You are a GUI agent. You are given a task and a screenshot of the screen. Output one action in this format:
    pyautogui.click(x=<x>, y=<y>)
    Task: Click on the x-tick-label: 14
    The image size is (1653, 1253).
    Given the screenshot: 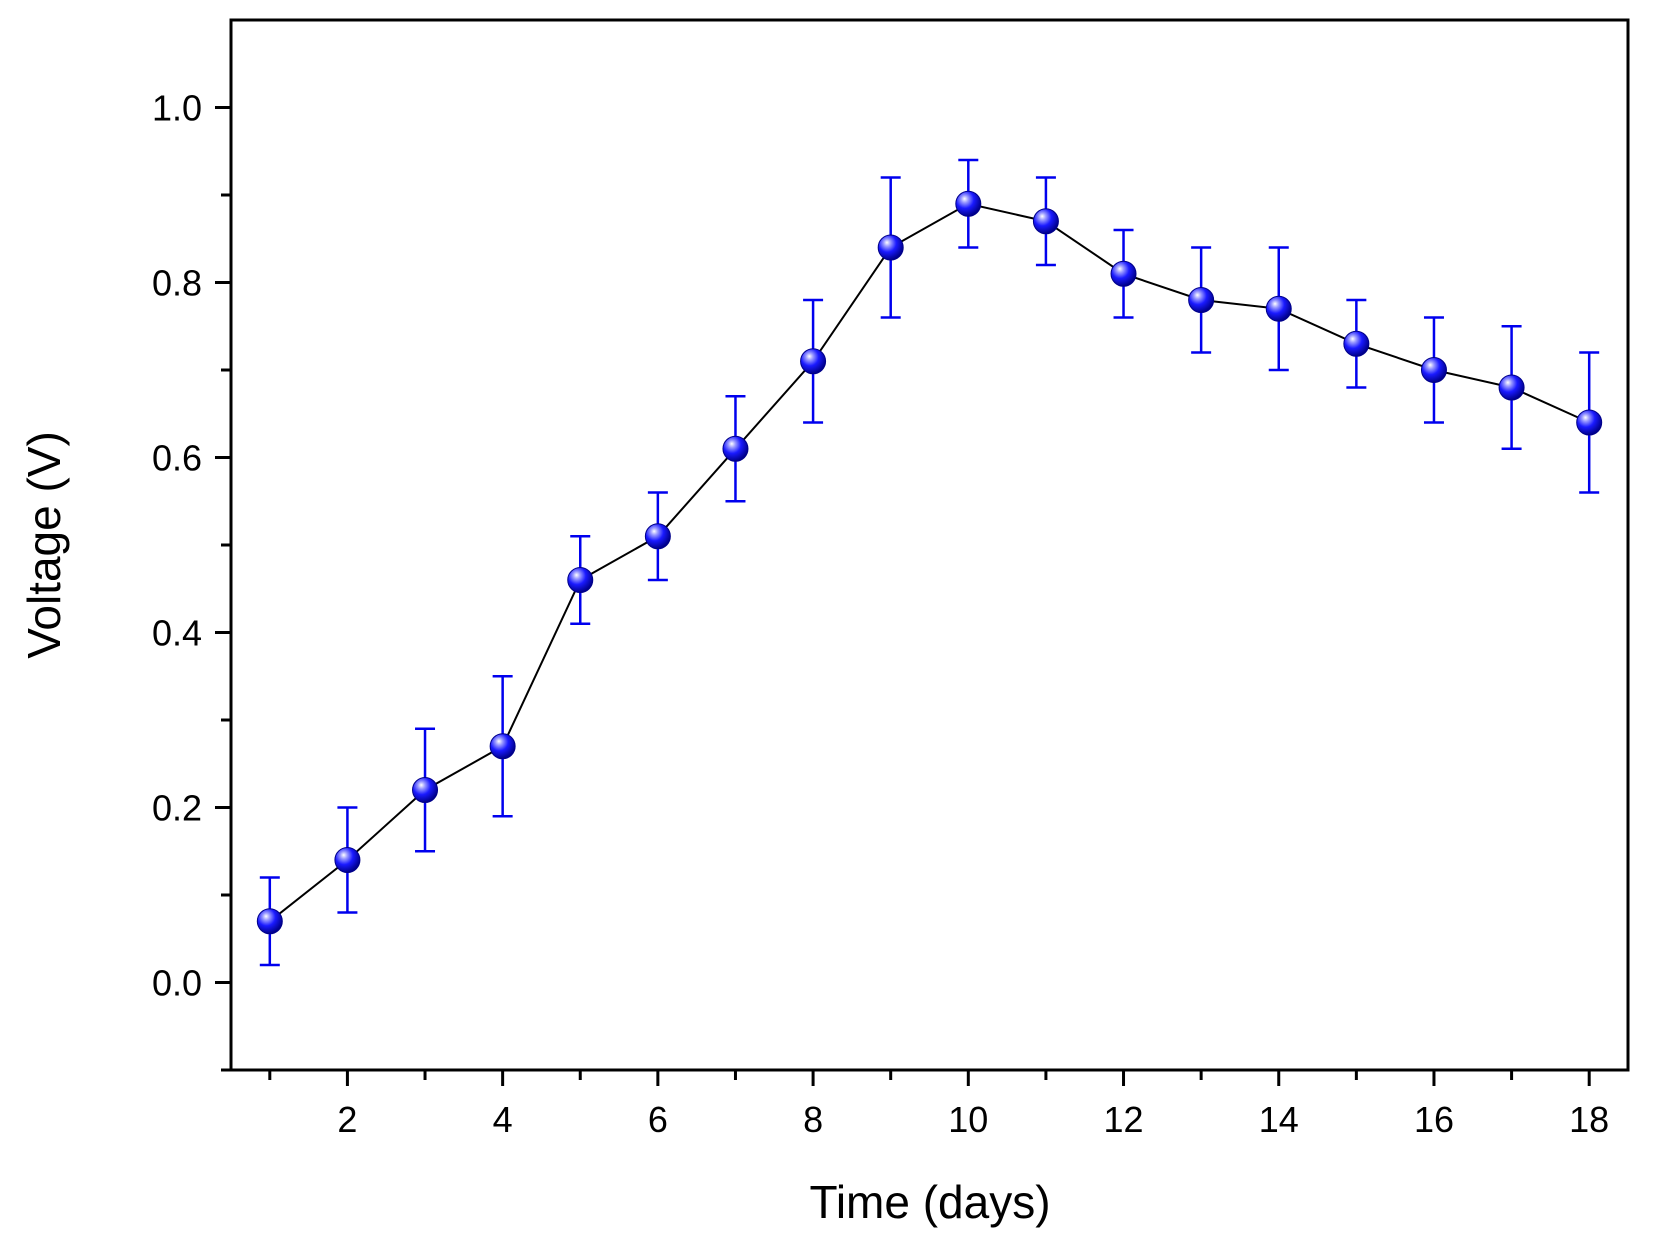 What is the action you would take?
    pyautogui.click(x=1279, y=1119)
    